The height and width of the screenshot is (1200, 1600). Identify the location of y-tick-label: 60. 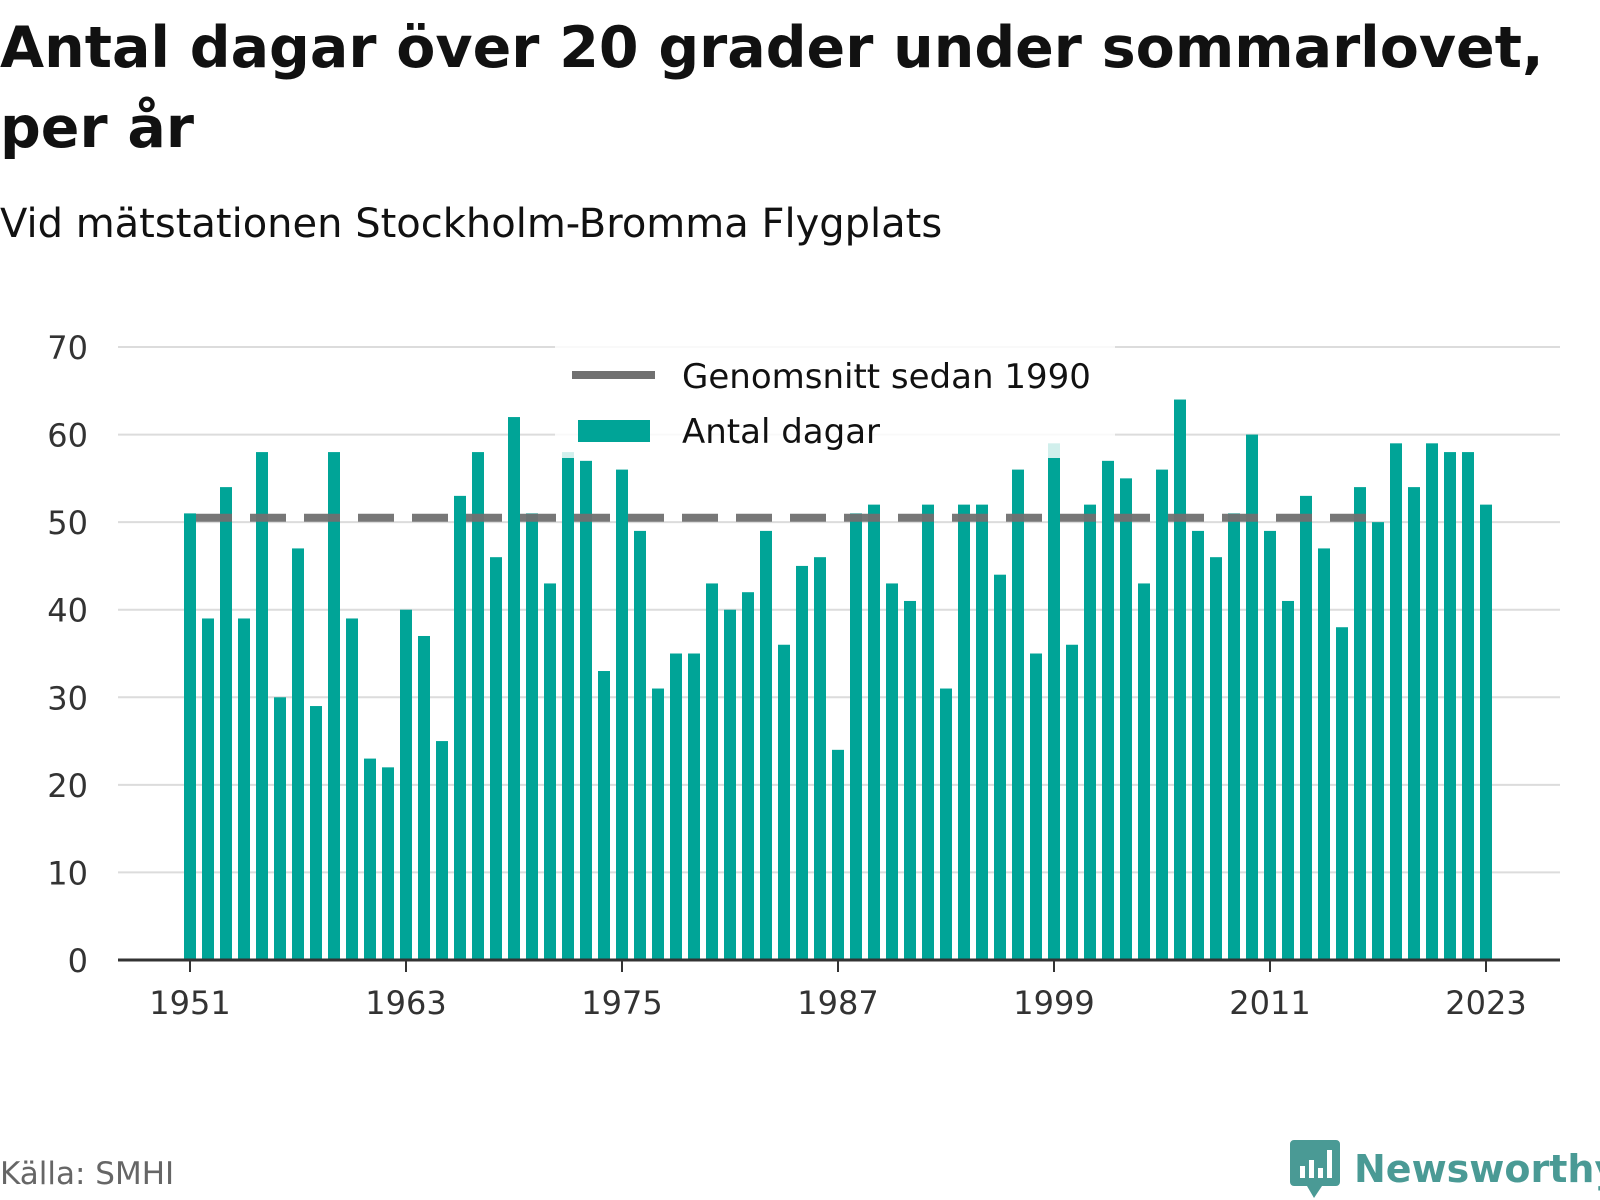
(67, 436).